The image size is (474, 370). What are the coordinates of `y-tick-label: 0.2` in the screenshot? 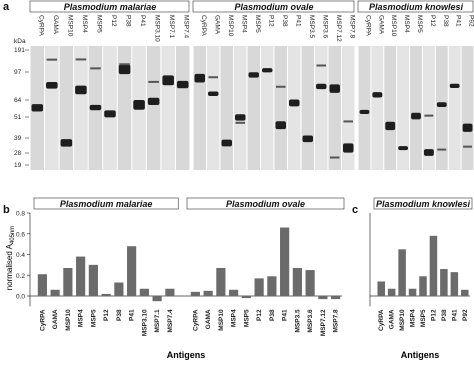 It's located at (20, 276).